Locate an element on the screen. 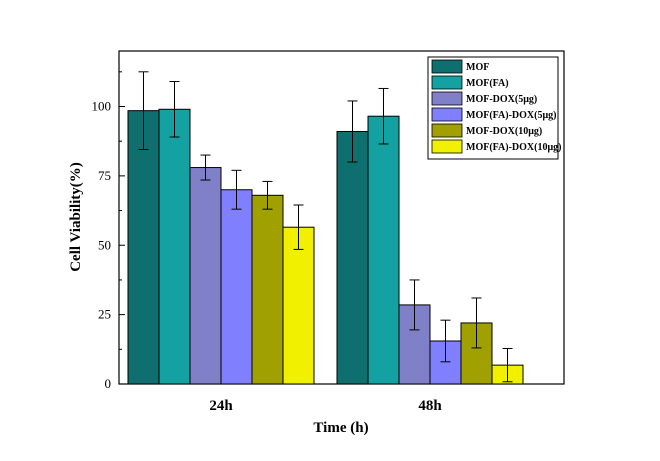 This screenshot has height=461, width=660. bar-24h-MOF-DOX(5μg) is located at coordinates (205, 276).